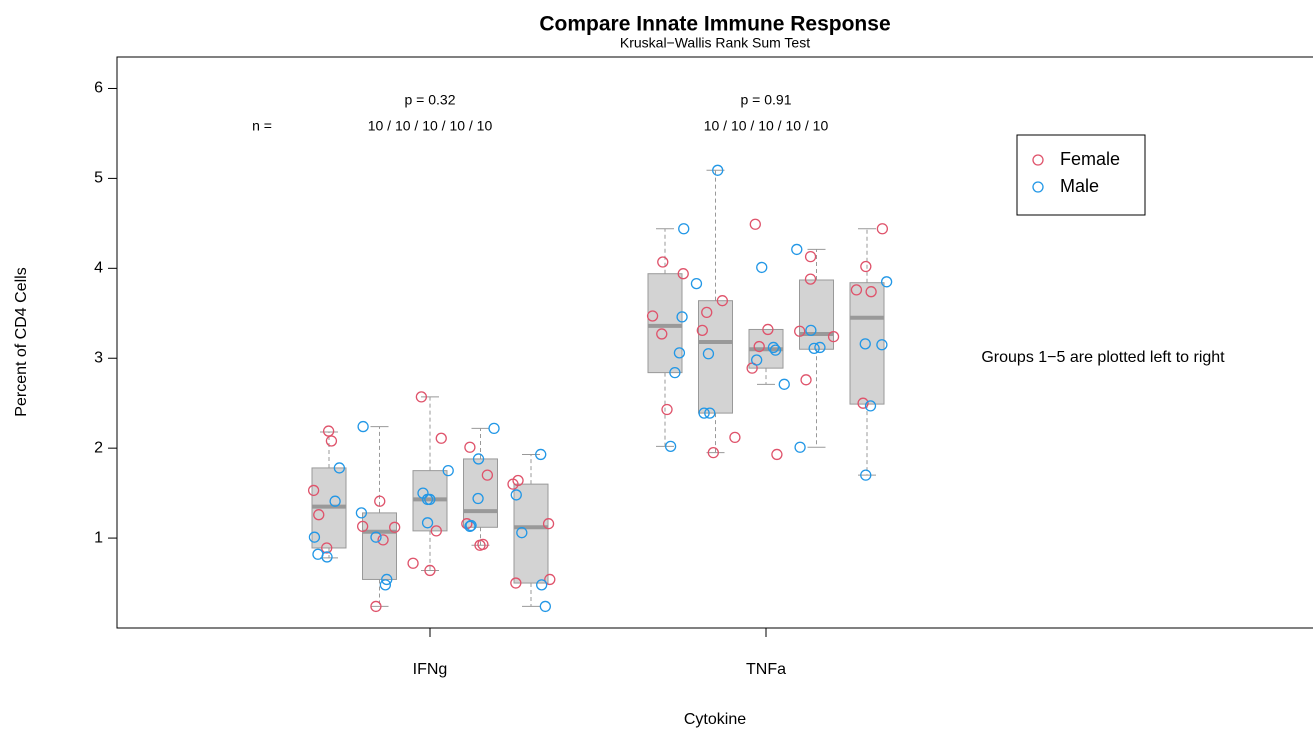 The height and width of the screenshot is (736, 1313). What do you see at coordinates (715, 43) in the screenshot?
I see `chart-subtitle: Kruskal−Wallis Rank Sum Test` at bounding box center [715, 43].